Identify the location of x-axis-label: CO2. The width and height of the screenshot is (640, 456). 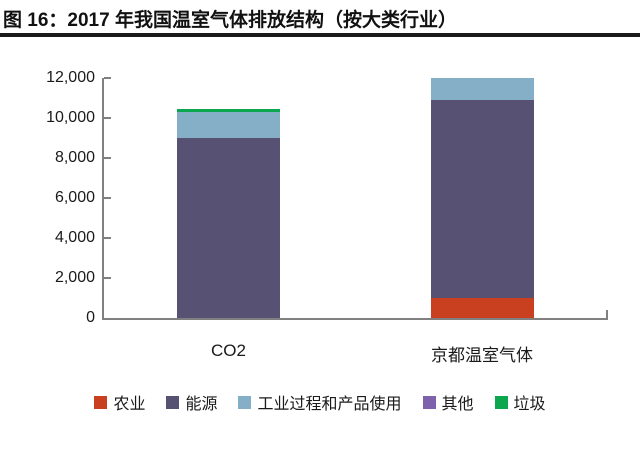
(228, 350).